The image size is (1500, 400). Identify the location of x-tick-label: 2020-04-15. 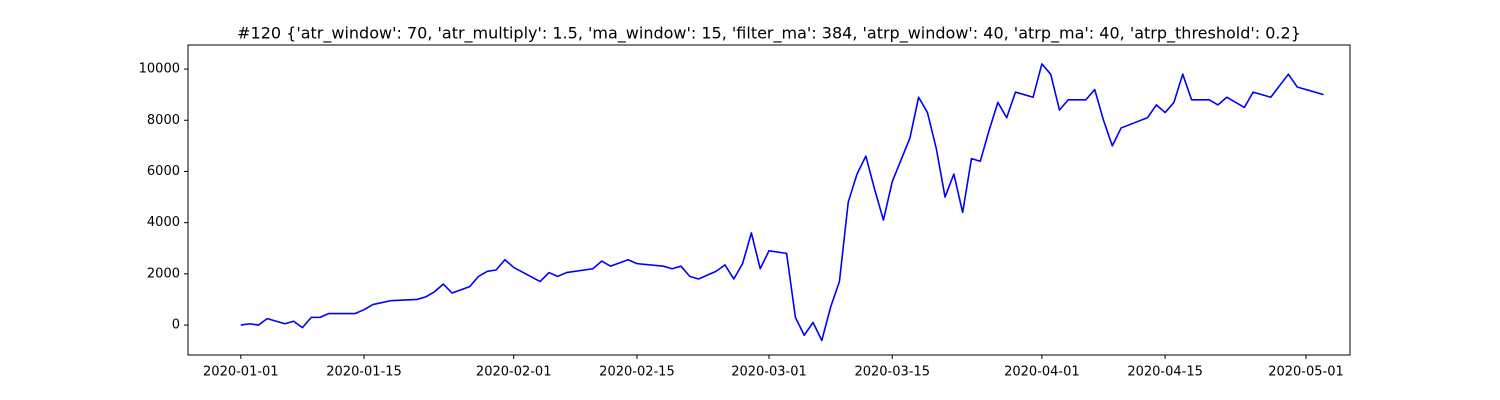
(1165, 372).